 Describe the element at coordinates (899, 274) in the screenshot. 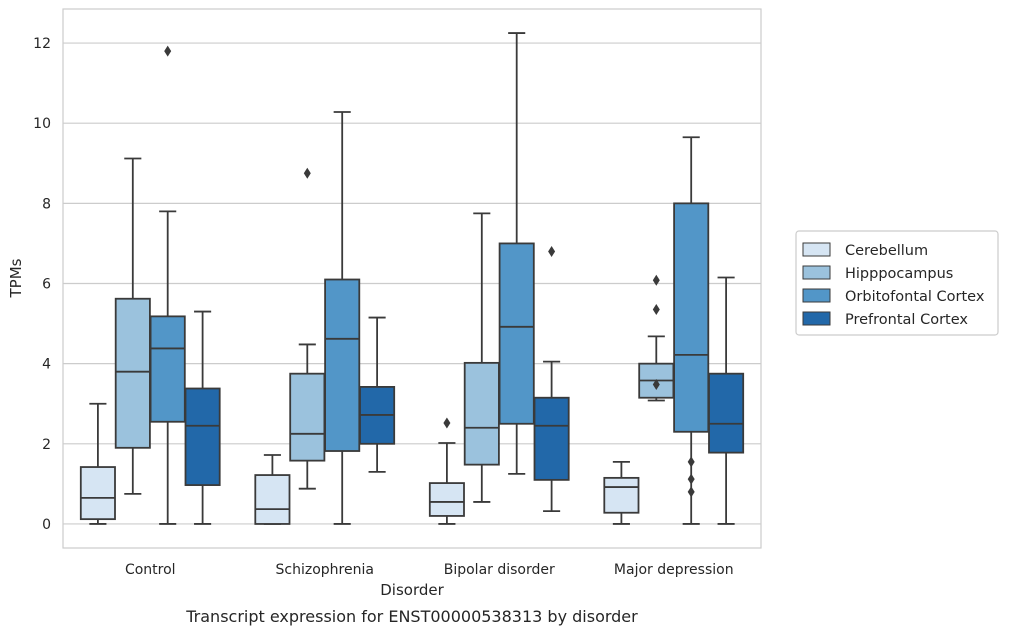

I see `legend-label: Hipppocampus` at that location.